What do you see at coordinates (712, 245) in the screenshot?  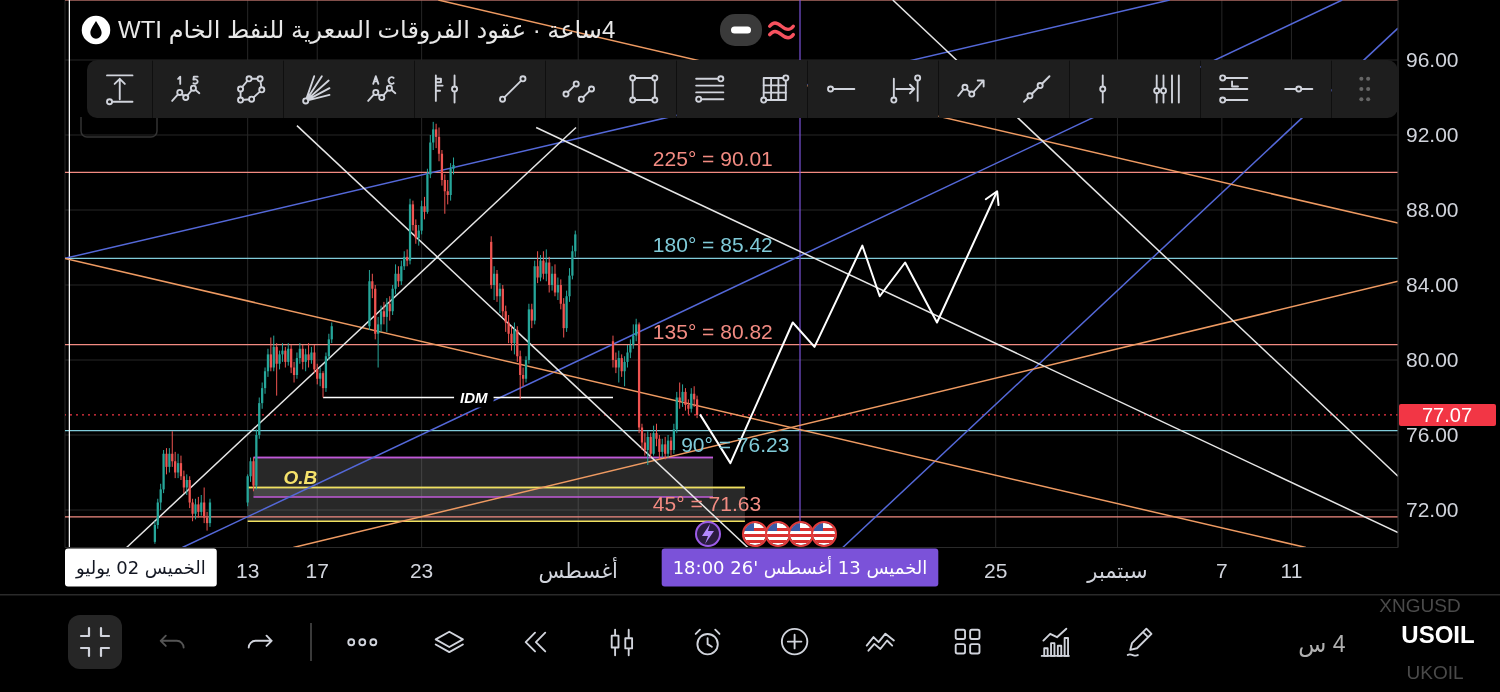 I see `ref-line-label: 180° = 85.42` at bounding box center [712, 245].